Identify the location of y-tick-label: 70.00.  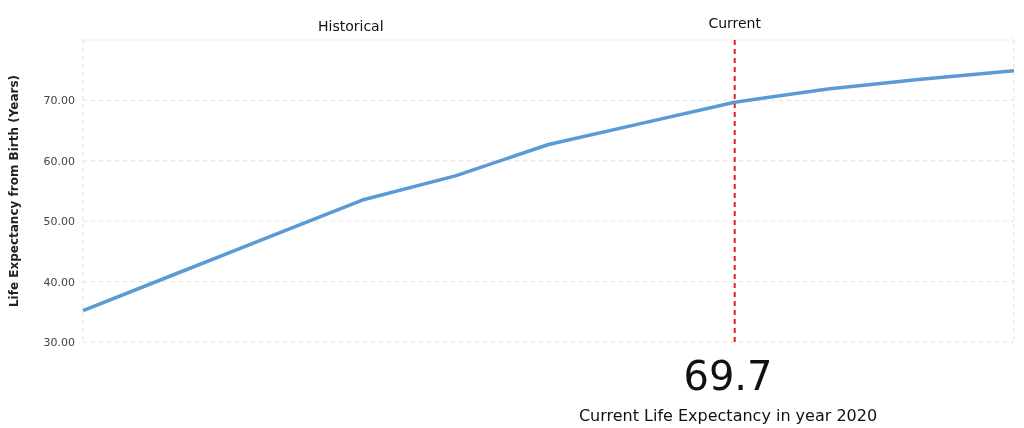
(59, 101).